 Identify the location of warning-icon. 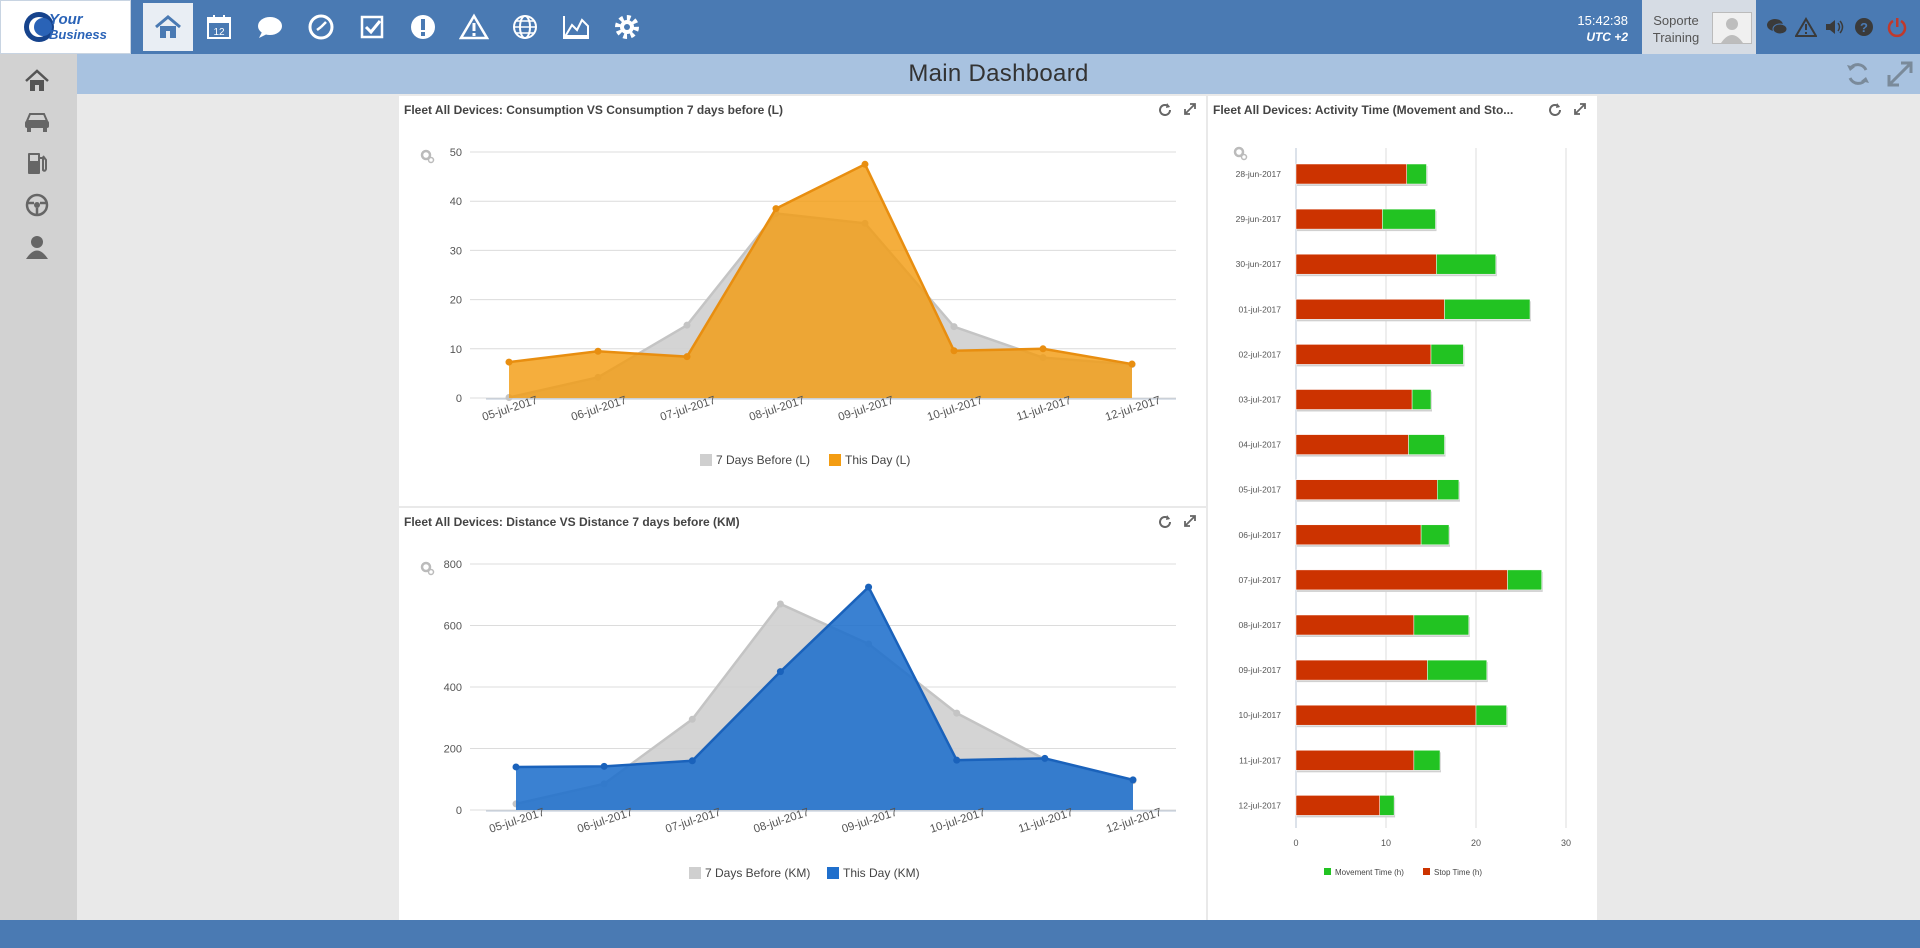
(1806, 27).